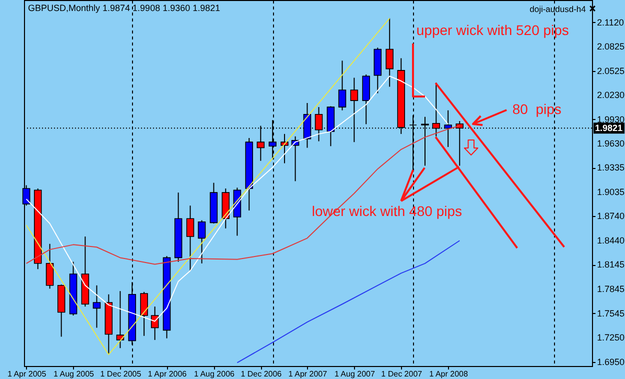  I want to click on x-tick-label: 1 Dec 2007, so click(402, 374).